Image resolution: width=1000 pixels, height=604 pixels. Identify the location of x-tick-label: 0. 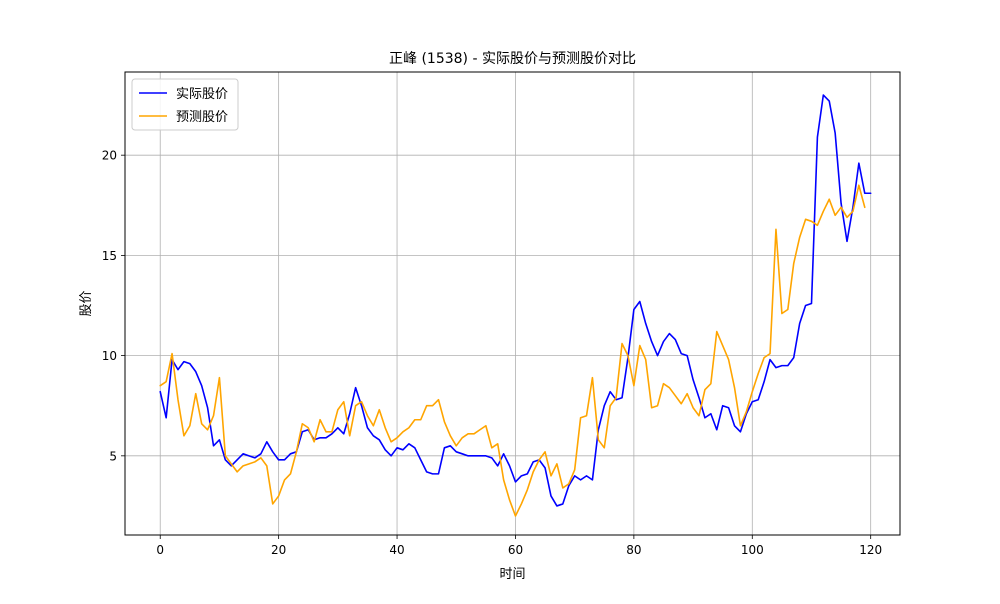
(160, 550).